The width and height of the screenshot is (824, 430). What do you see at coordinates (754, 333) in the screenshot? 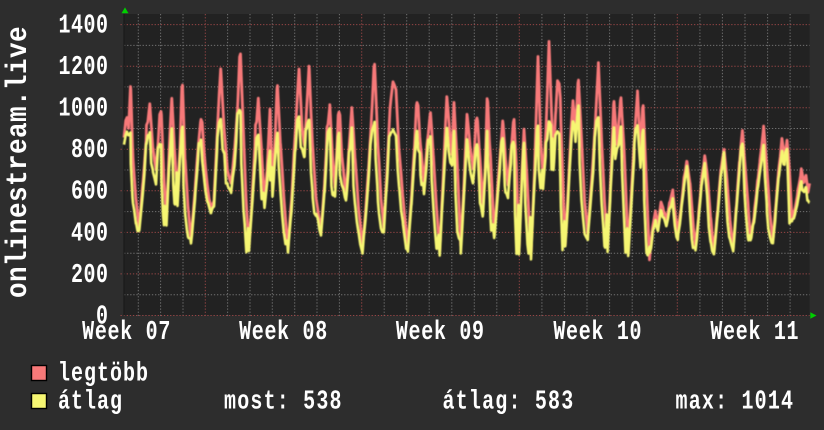
I see `svg-text: Week 11` at bounding box center [754, 333].